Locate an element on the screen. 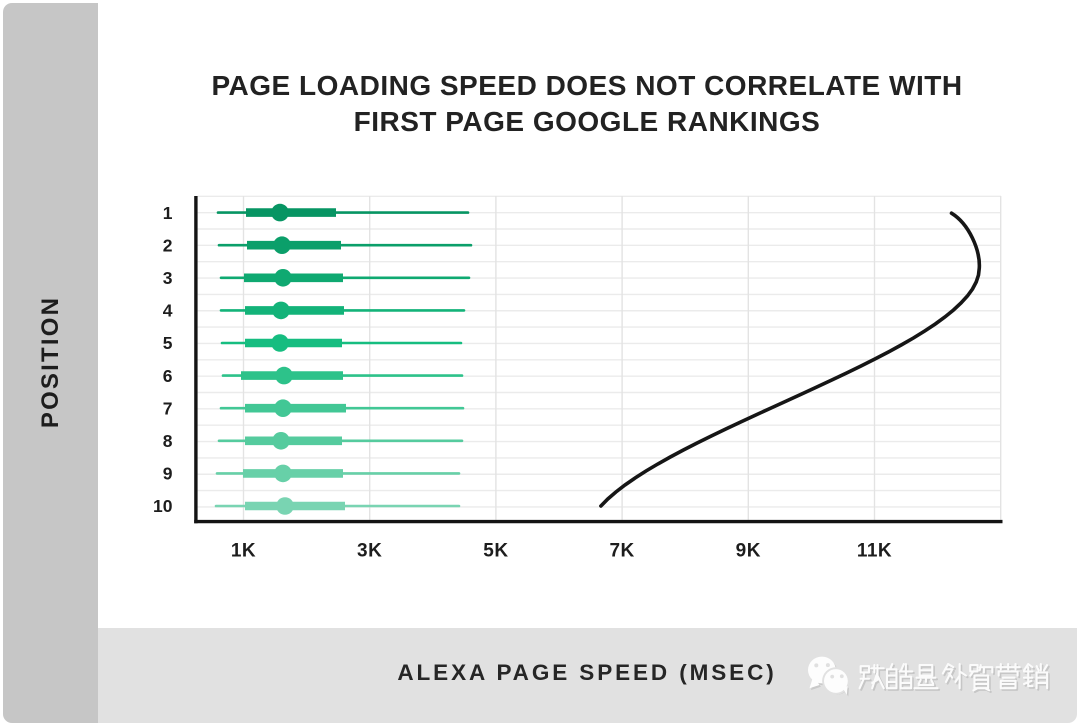  svg-text: 2 is located at coordinates (168, 245).